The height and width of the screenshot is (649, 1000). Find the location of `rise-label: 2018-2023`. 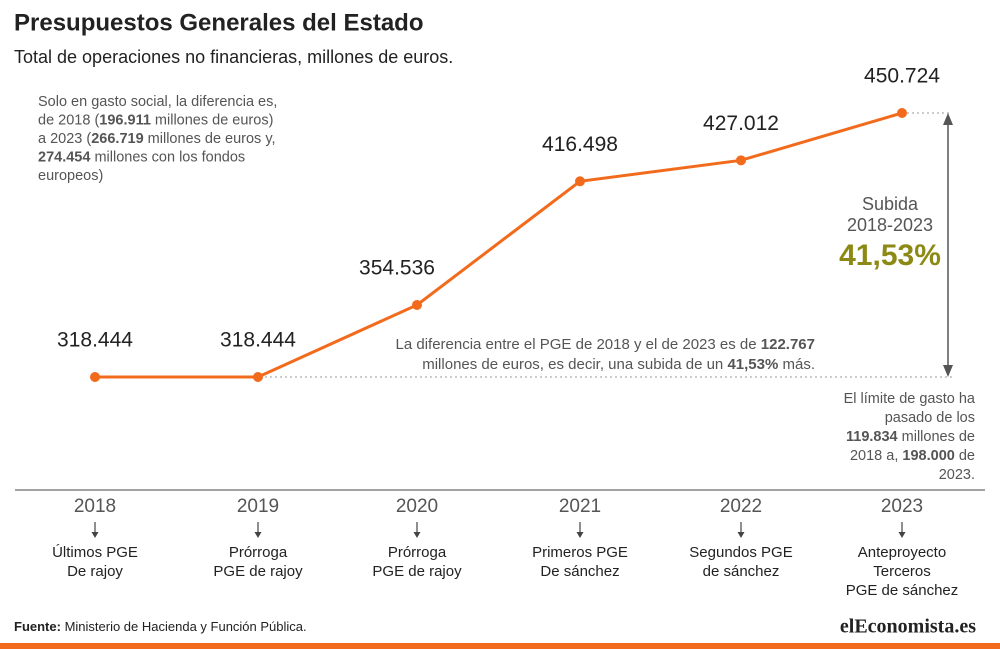

rise-label: 2018-2023 is located at coordinates (890, 225).